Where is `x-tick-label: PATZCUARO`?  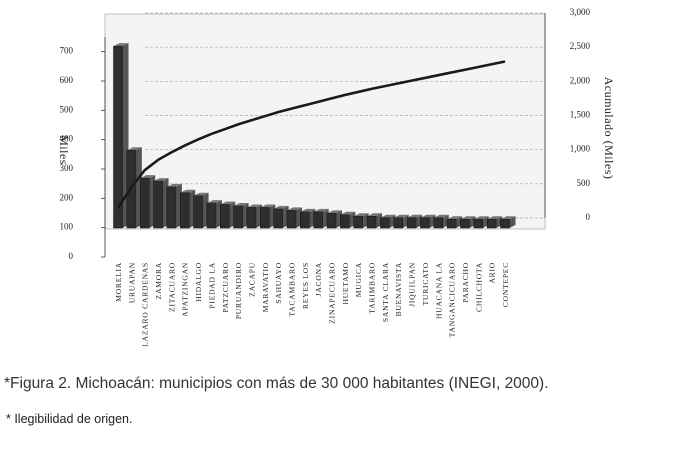 x-tick-label: PATZCUARO is located at coordinates (225, 287).